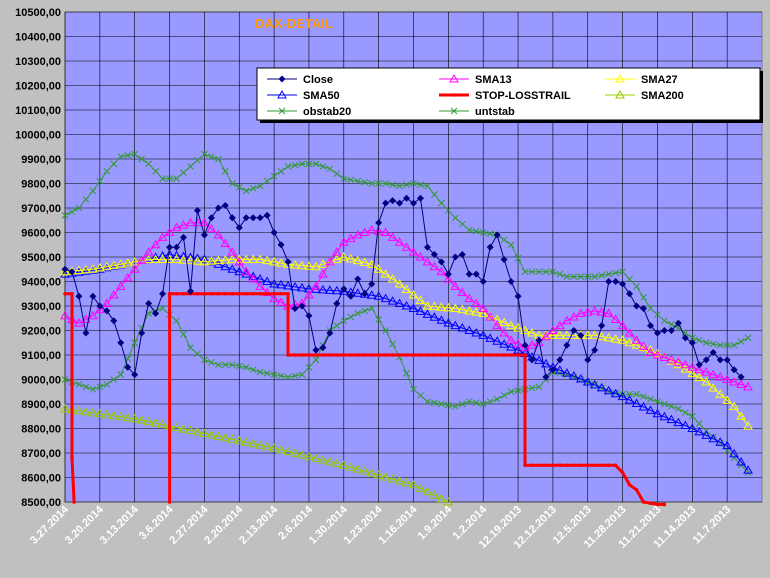  I want to click on y-tick-label: 10300,00, so click(38, 62).